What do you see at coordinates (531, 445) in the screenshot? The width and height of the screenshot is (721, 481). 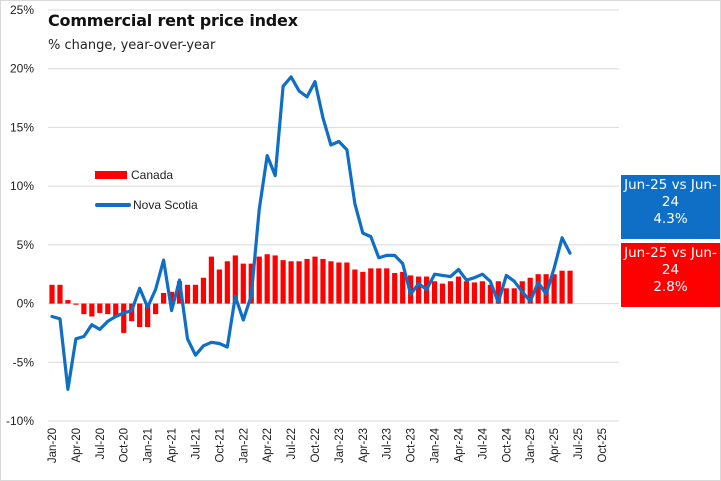 I see `x-tick-label: Jan-25` at bounding box center [531, 445].